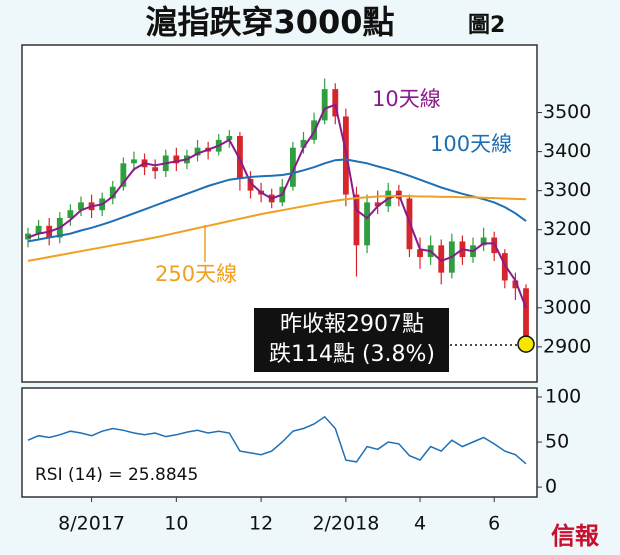 Image resolution: width=620 pixels, height=555 pixels. Describe the element at coordinates (494, 524) in the screenshot. I see `x-tick-label: 6` at that location.